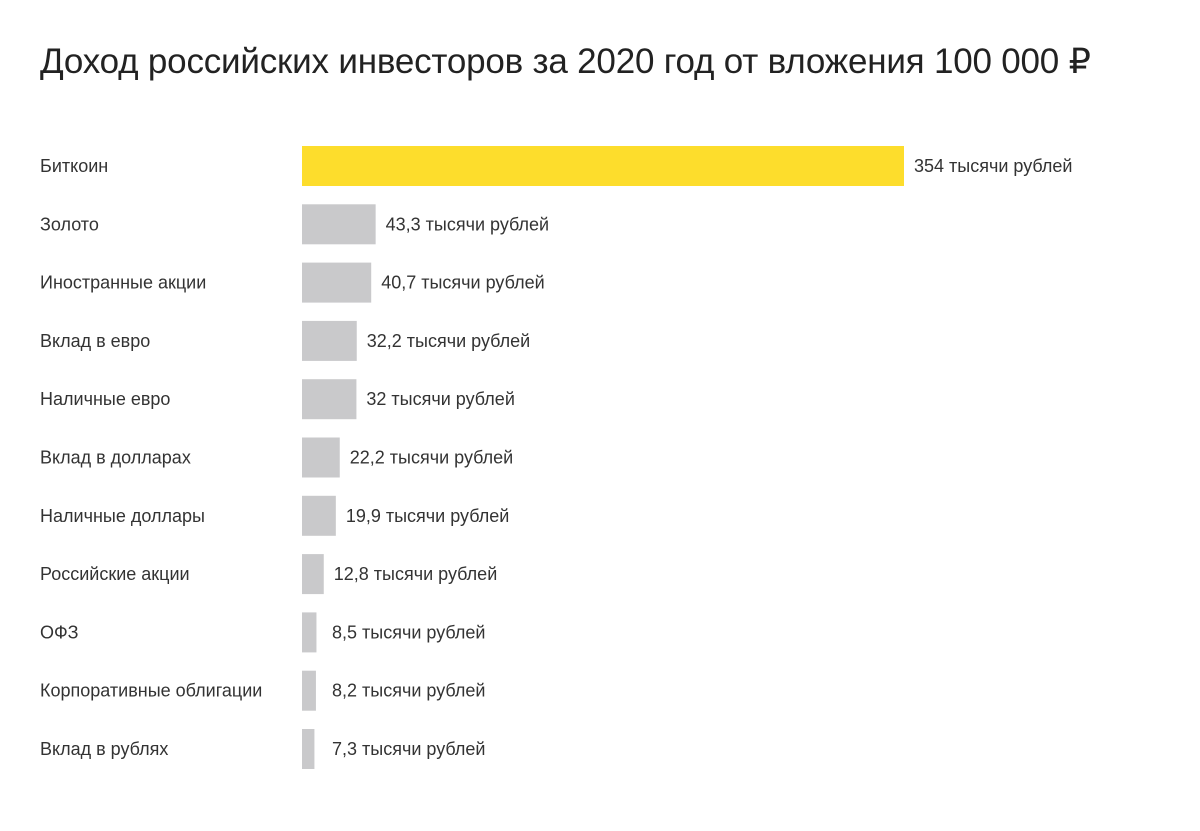 The image size is (1200, 831). What do you see at coordinates (105, 399) in the screenshot?
I see `category-label: Наличные евро` at bounding box center [105, 399].